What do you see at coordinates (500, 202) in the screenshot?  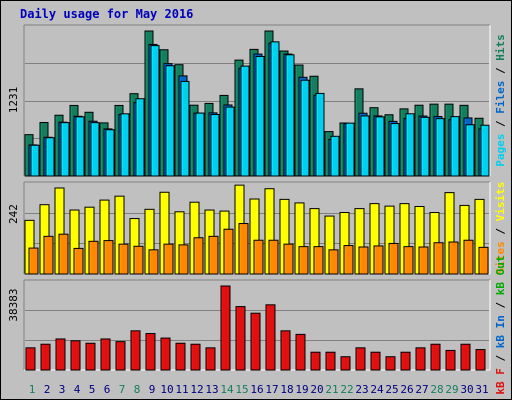 I see `legend-entry: Visits` at bounding box center [500, 202].